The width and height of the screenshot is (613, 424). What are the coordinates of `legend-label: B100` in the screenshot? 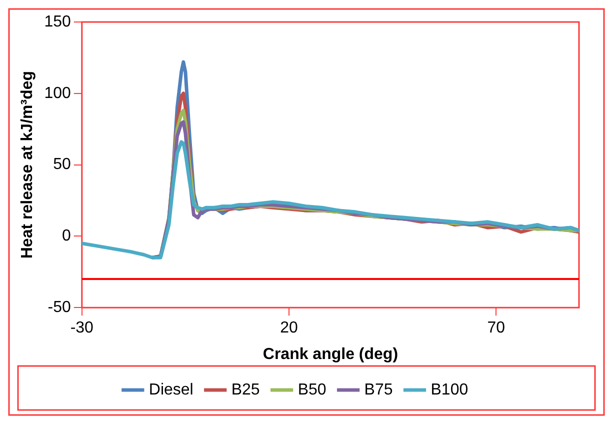 It's located at (449, 389).